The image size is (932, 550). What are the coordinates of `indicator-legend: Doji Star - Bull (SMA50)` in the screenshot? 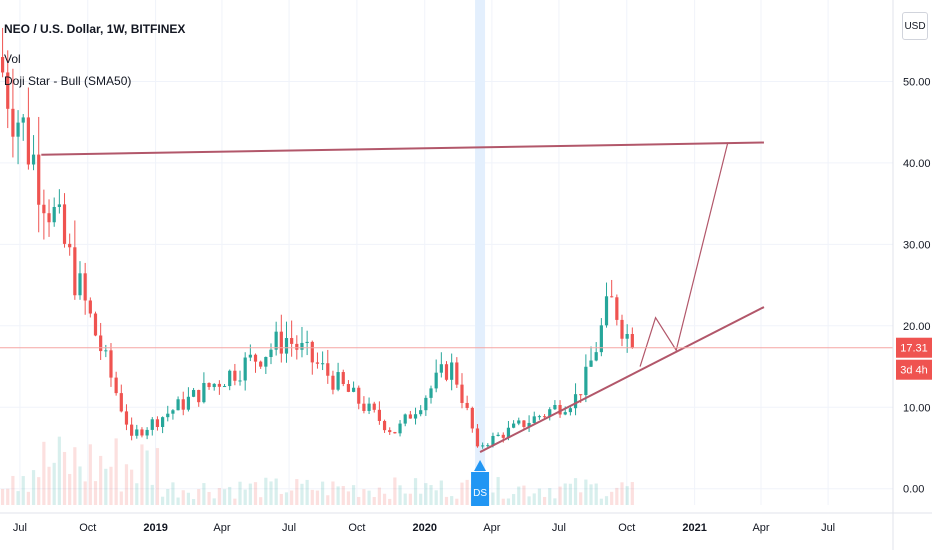 It's located at (68, 81).